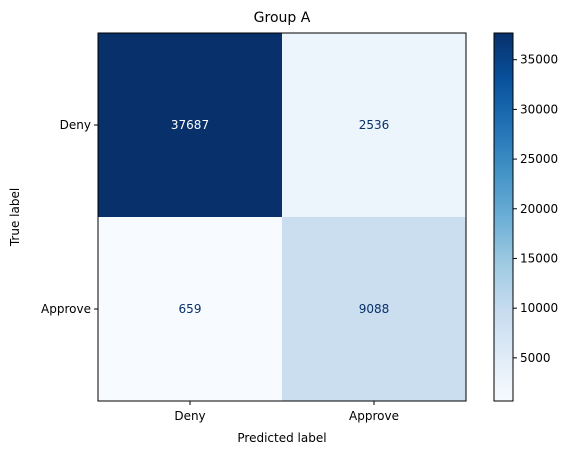  I want to click on colorbar-tick-label: 15000, so click(539, 258).